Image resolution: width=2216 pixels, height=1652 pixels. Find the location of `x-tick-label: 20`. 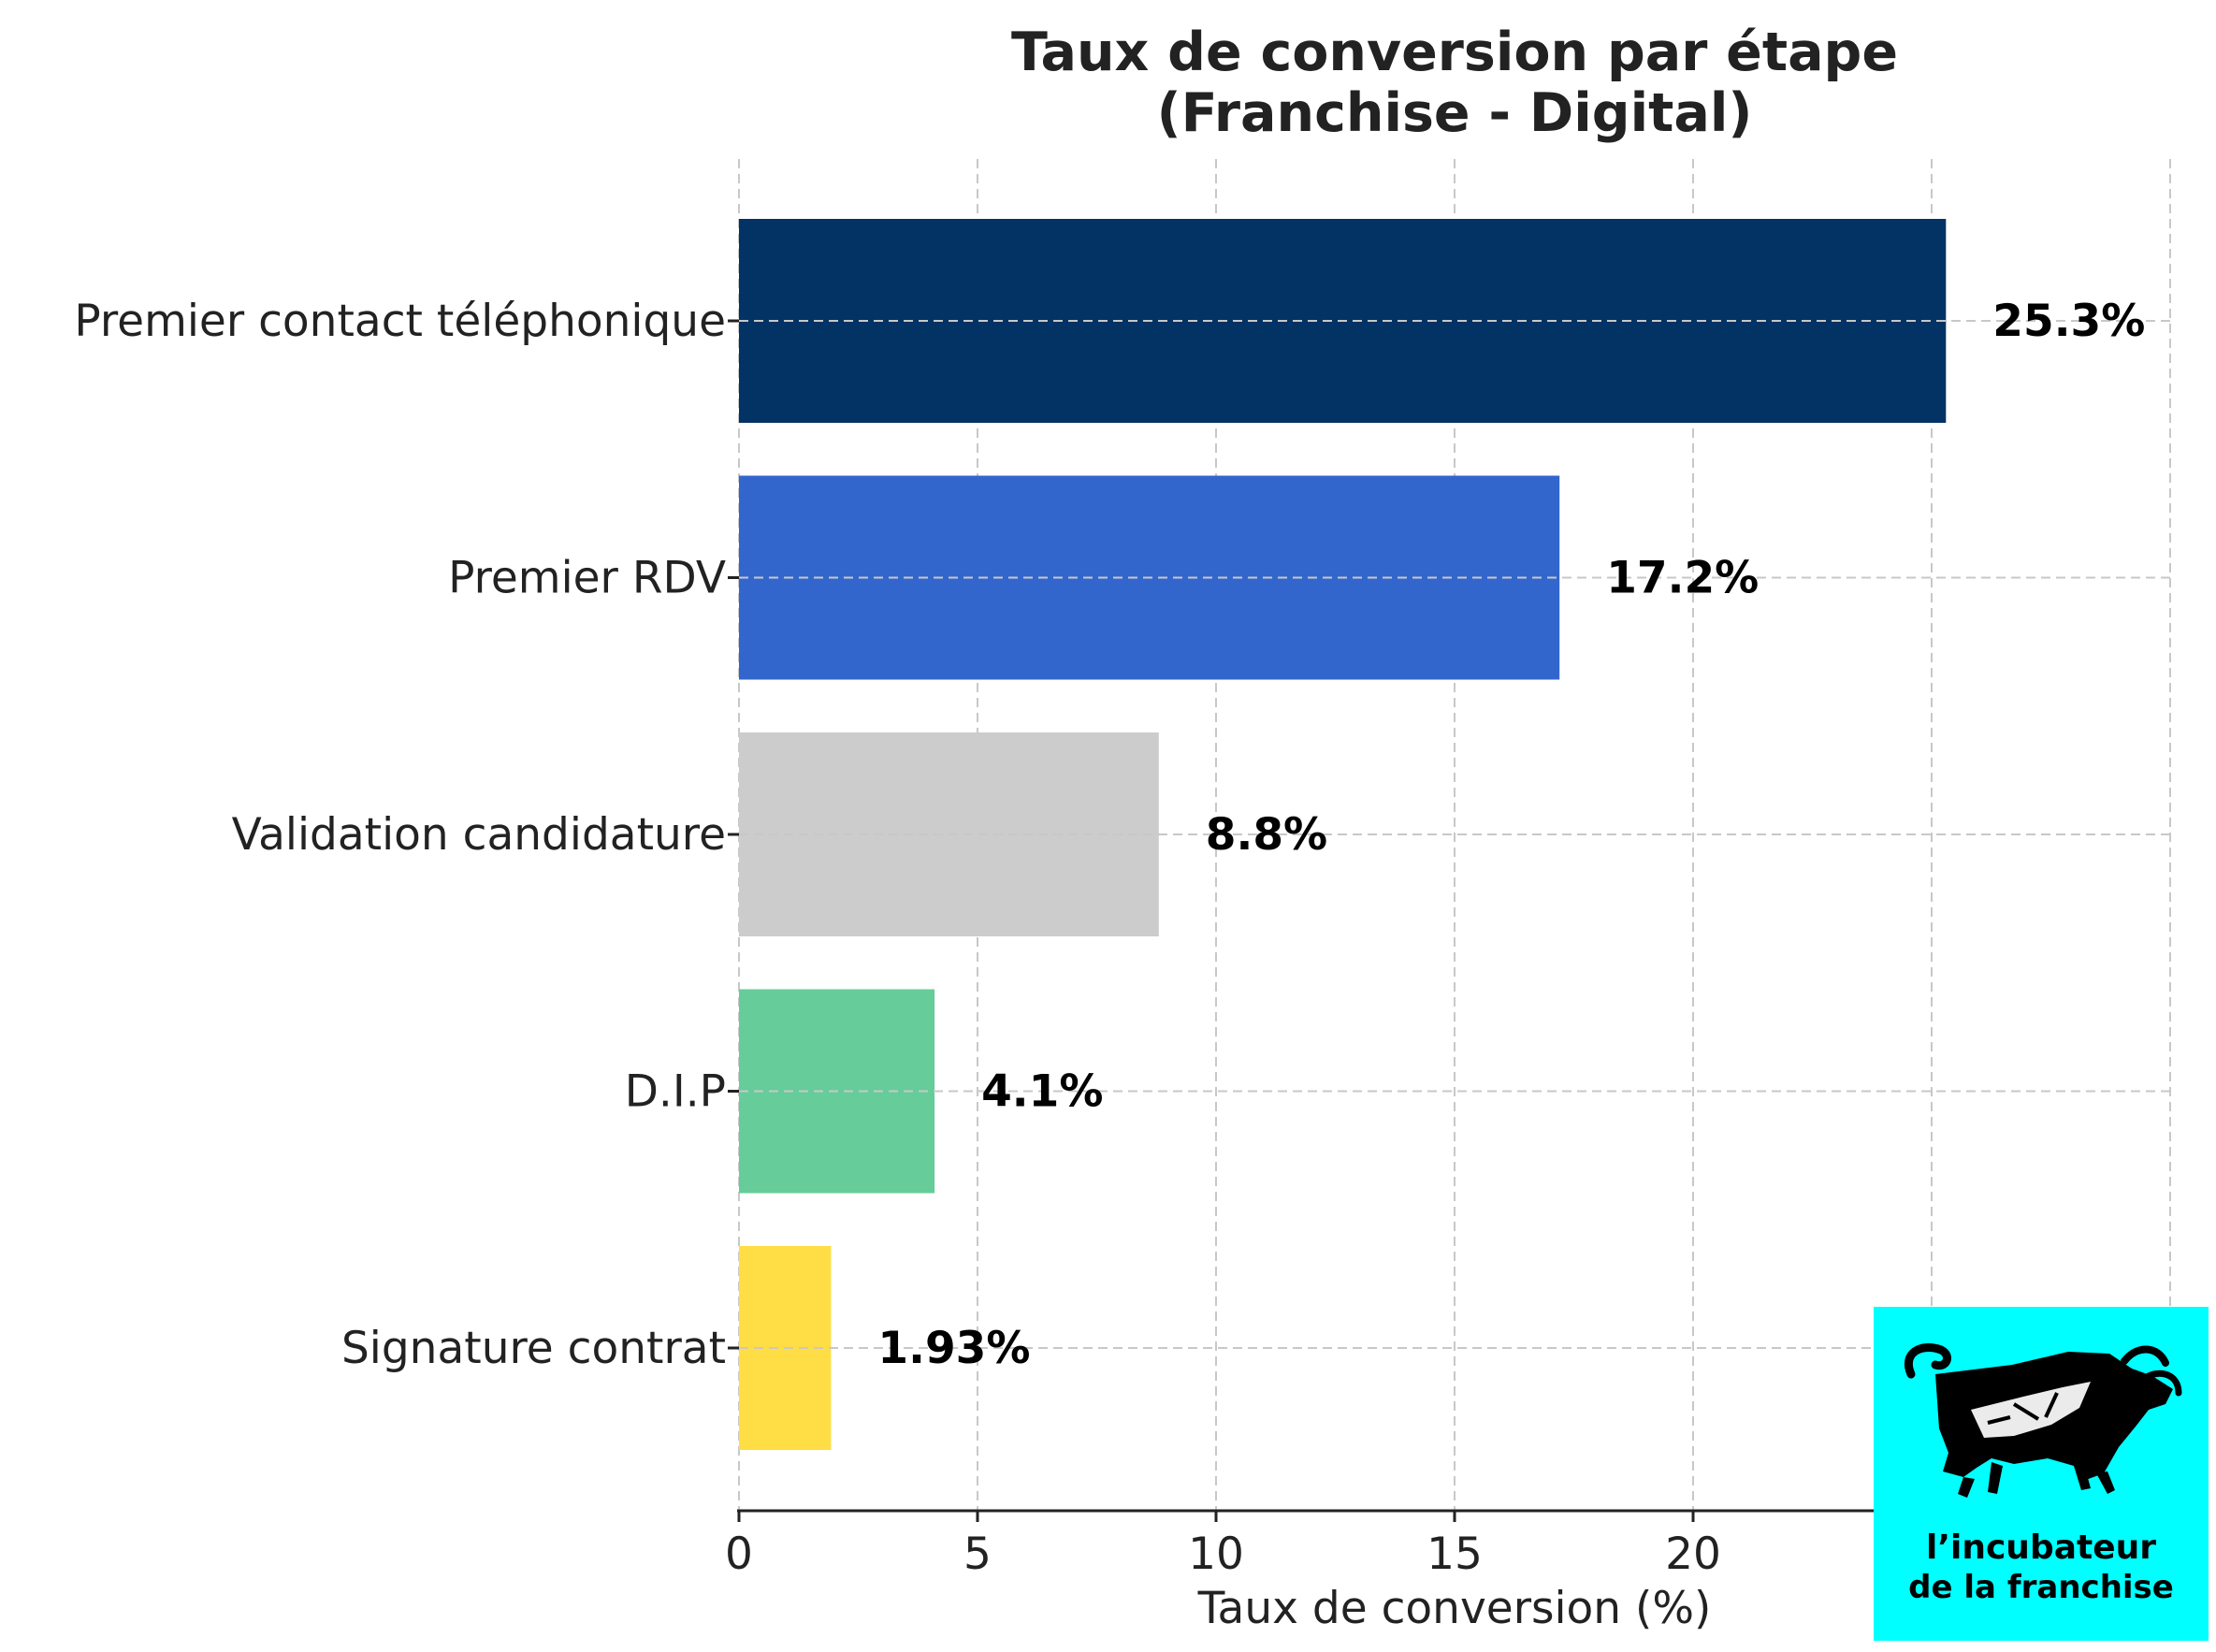

x-tick-label: 20 is located at coordinates (1693, 1554).